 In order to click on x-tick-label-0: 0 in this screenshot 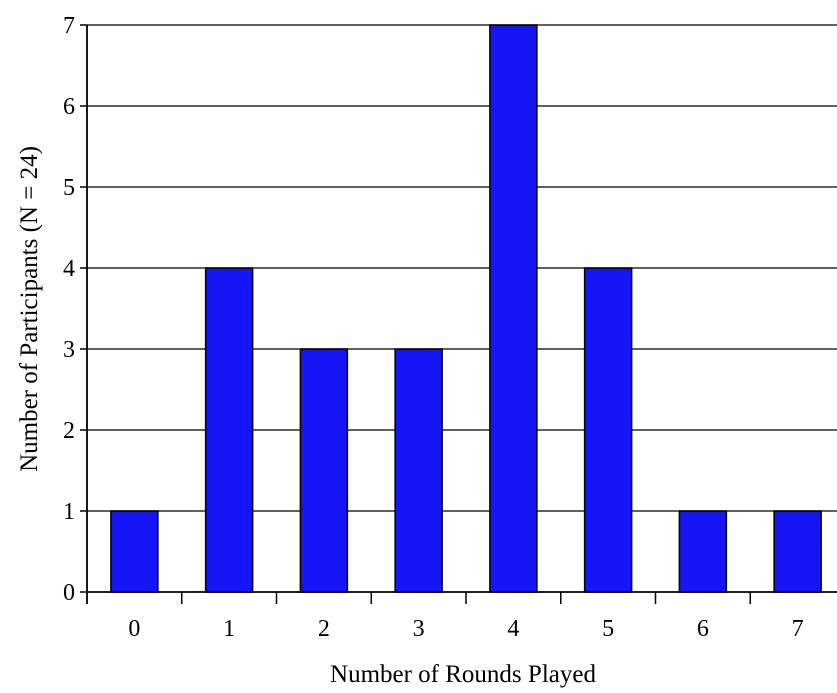, I will do `click(134, 629)`.